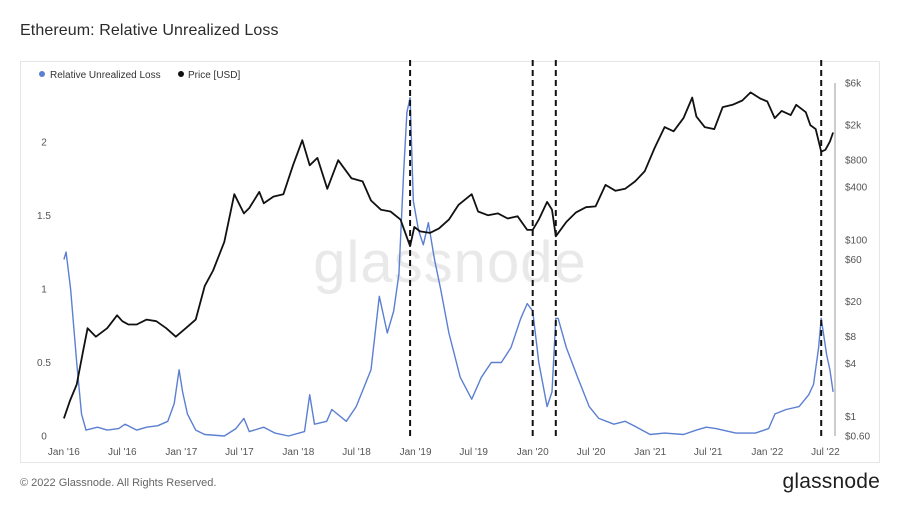 Image resolution: width=900 pixels, height=507 pixels. Describe the element at coordinates (853, 84) in the screenshot. I see `y-right-tick-label: $6k` at that location.